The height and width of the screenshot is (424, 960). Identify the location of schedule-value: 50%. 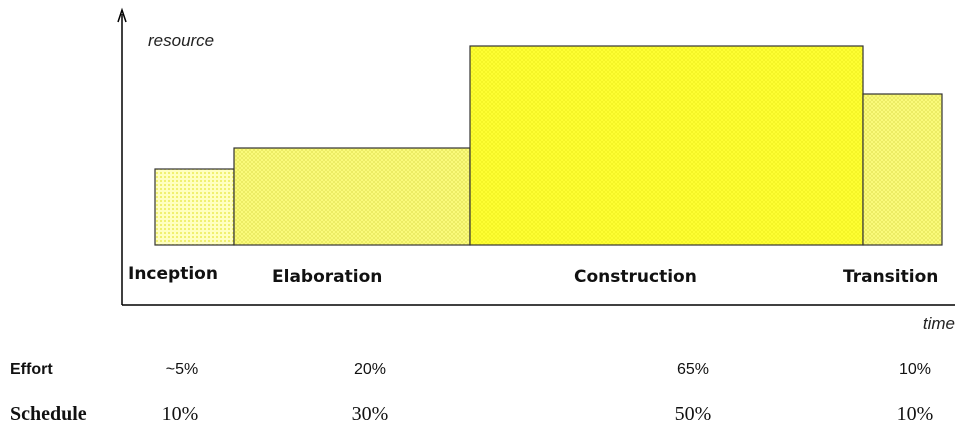
(693, 413).